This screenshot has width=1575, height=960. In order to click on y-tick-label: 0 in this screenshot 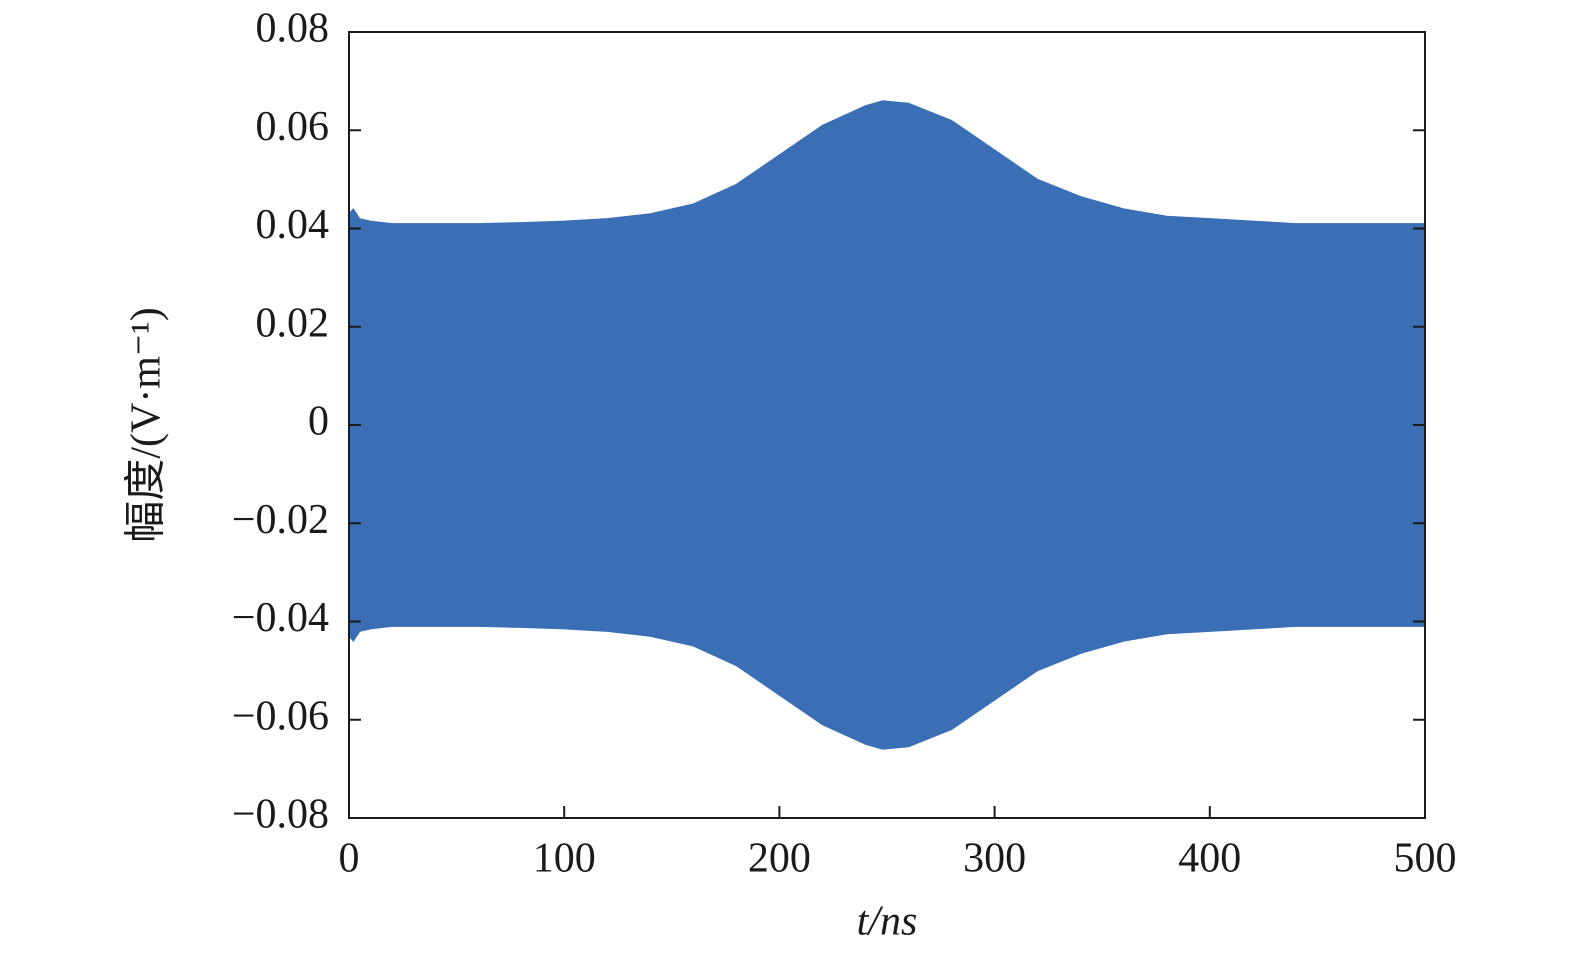, I will do `click(318, 422)`.